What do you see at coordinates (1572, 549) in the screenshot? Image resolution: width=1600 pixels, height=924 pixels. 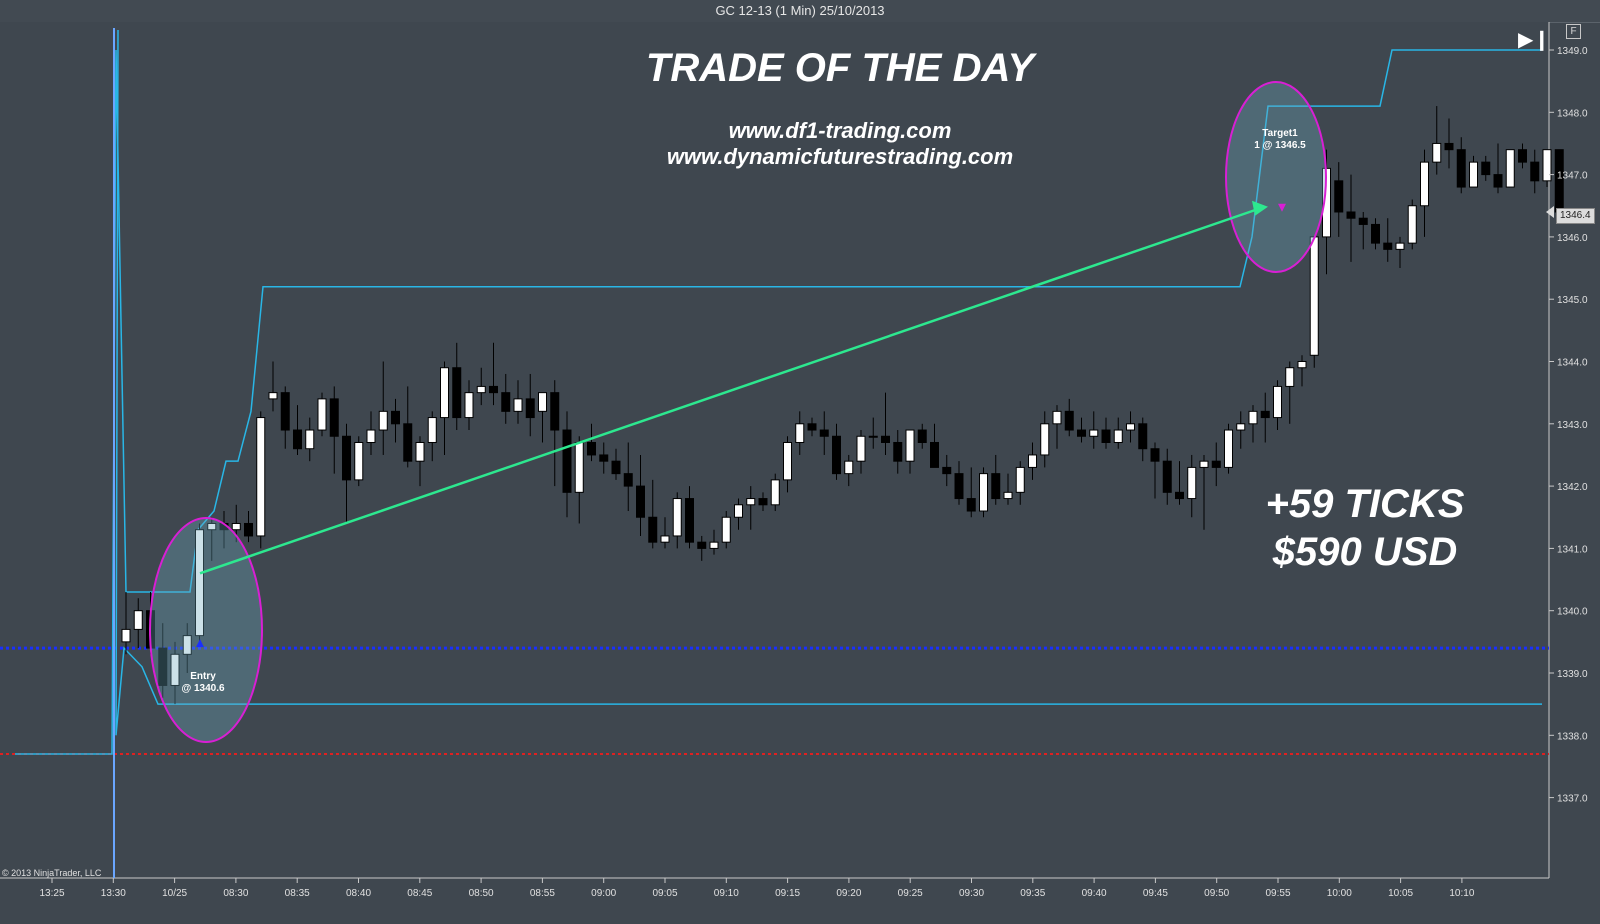 I see `price-tick-label: 1341.0` at bounding box center [1572, 549].